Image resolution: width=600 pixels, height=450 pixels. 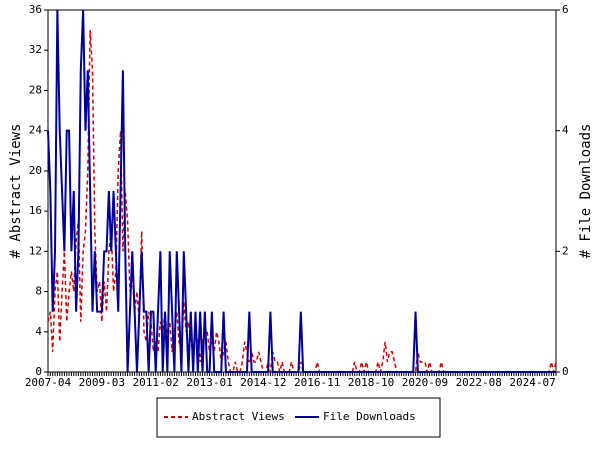 I want to click on y-tick-label: 32, so click(x=35, y=49).